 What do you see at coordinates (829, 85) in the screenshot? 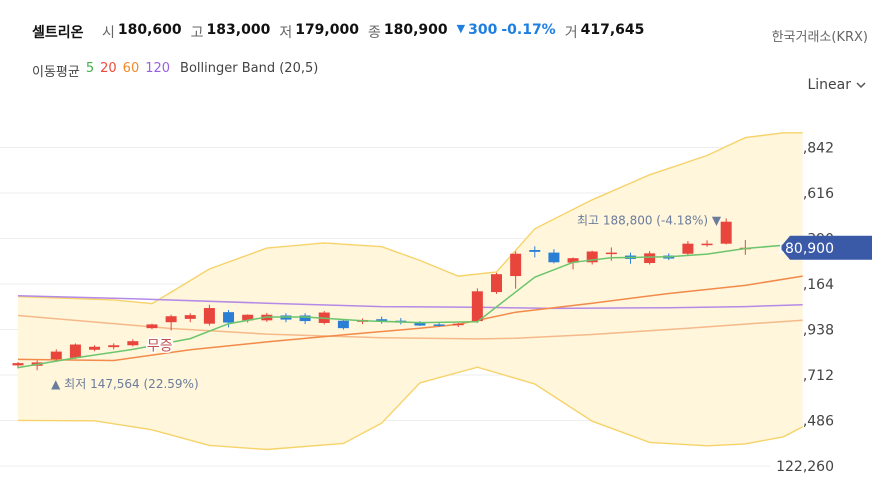
I see `scale-label: Linear` at bounding box center [829, 85].